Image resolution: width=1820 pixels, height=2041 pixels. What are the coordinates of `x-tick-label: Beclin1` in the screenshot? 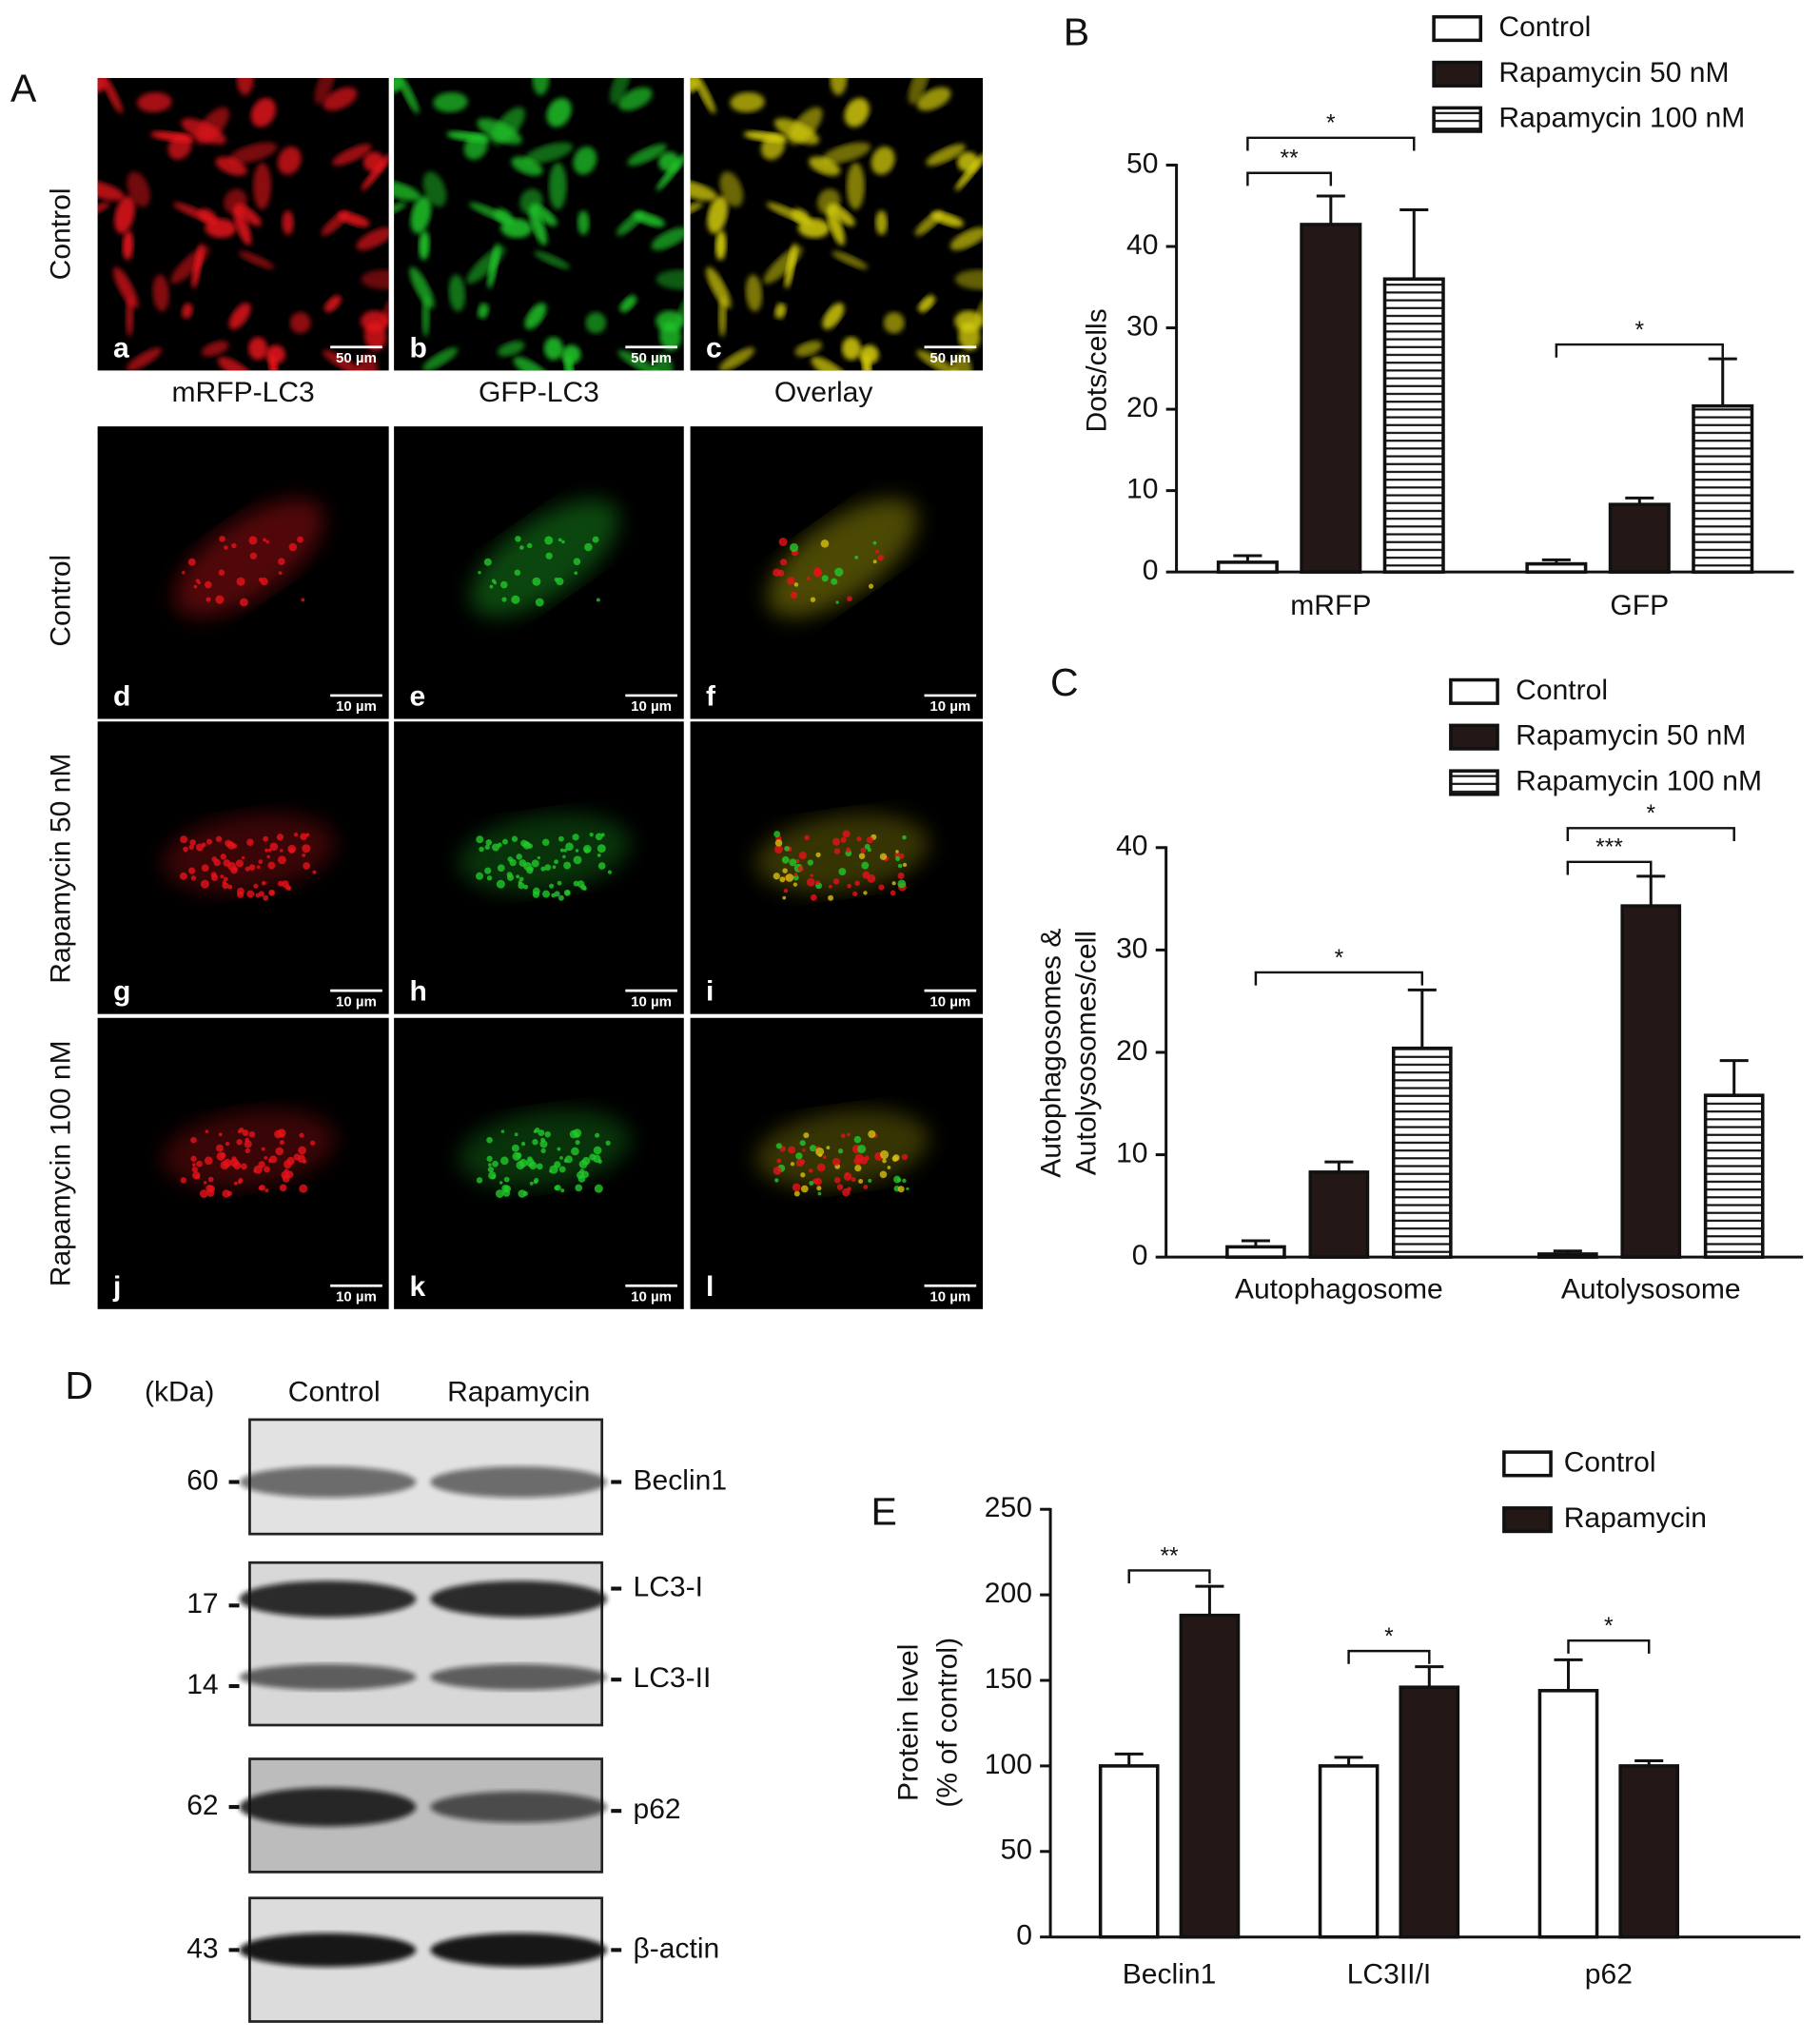 It's located at (1170, 1975).